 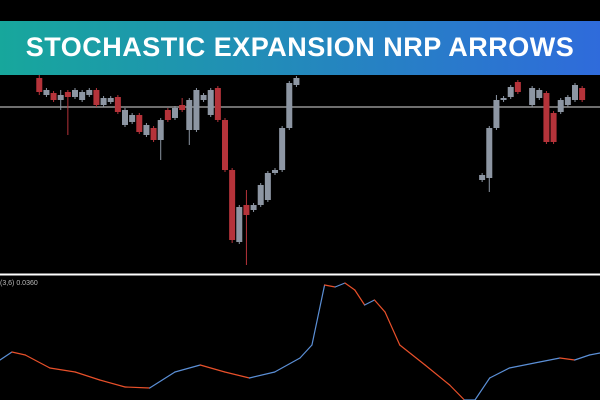 I want to click on banner, so click(x=300, y=48).